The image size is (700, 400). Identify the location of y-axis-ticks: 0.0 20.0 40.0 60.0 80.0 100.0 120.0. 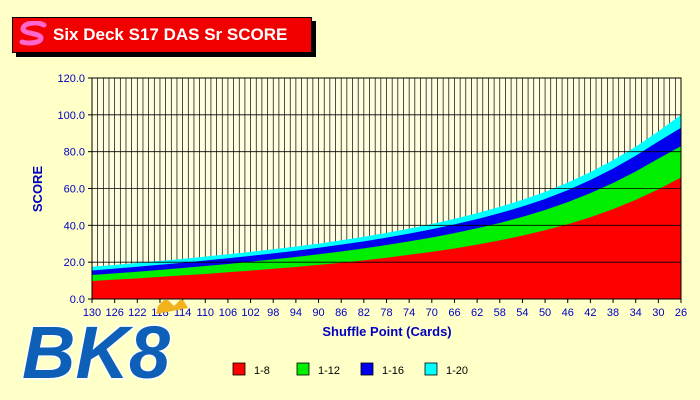
(74, 189).